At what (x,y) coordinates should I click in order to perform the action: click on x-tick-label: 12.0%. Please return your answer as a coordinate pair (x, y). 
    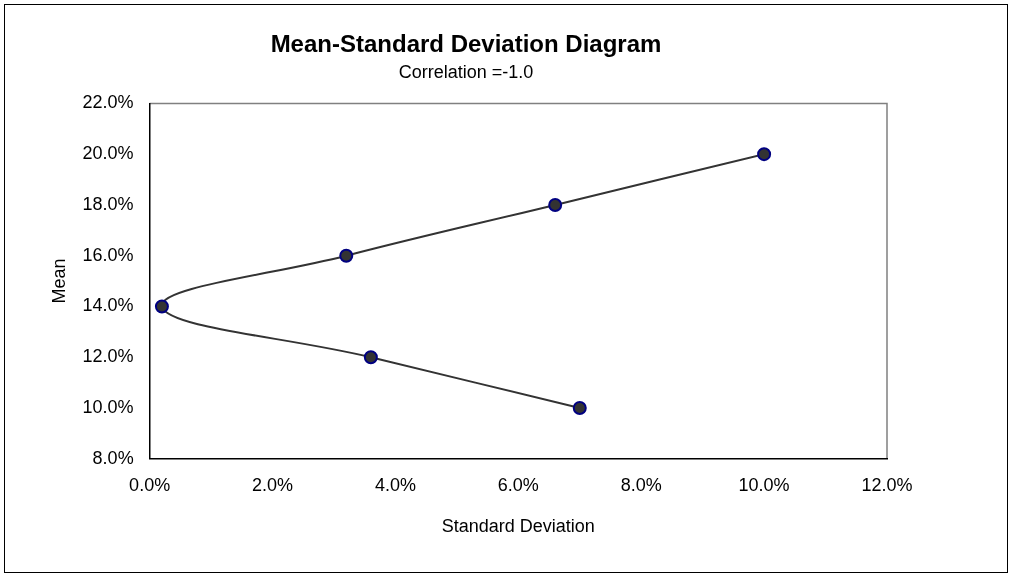
    Looking at the image, I should click on (887, 484).